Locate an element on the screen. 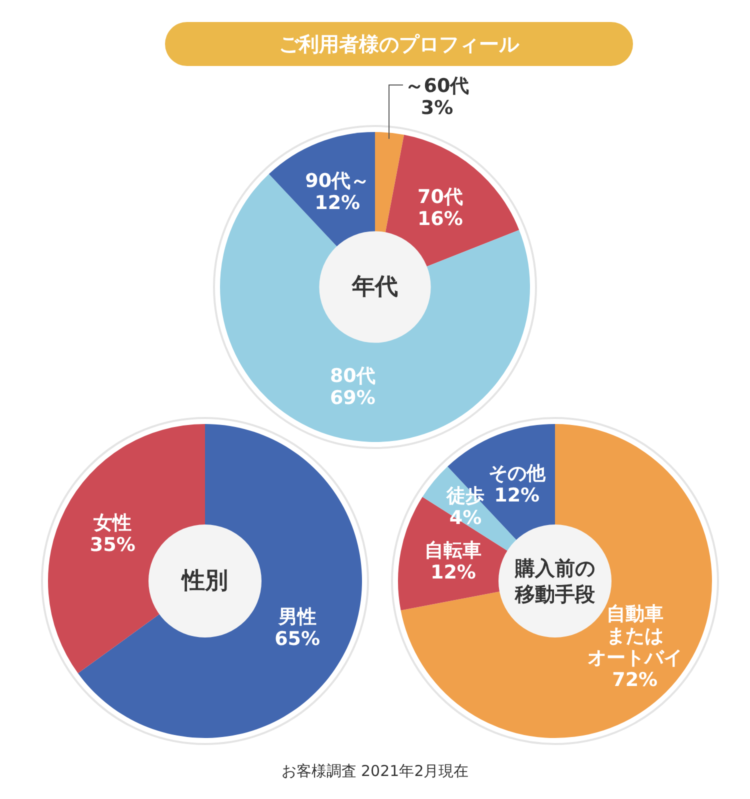  data-label: 69% is located at coordinates (353, 397).